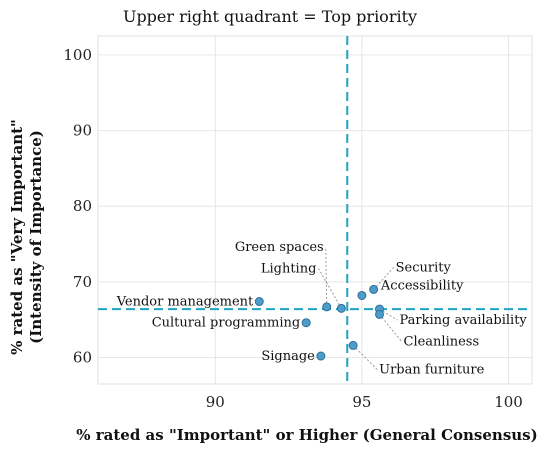 The width and height of the screenshot is (550, 452). What do you see at coordinates (279, 247) in the screenshot?
I see `point-label: Green spaces` at bounding box center [279, 247].